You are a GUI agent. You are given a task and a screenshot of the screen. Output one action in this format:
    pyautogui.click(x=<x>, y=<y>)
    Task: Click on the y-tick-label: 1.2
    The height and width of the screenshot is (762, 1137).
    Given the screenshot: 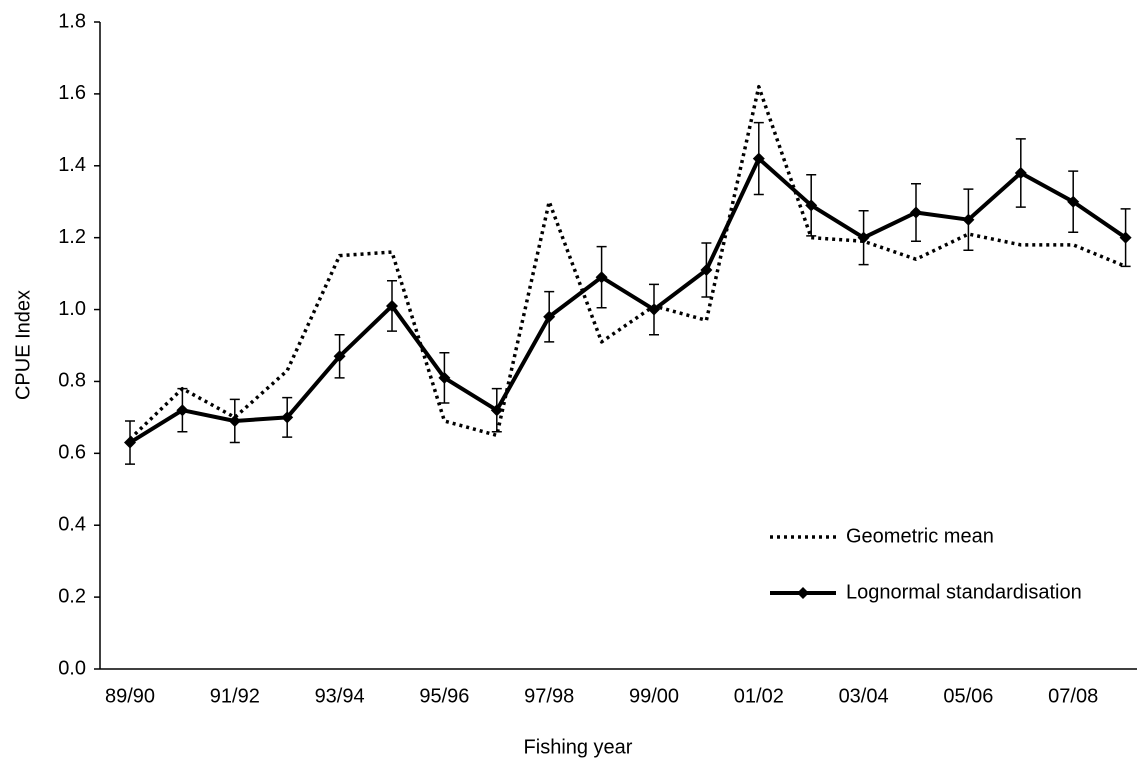 What is the action you would take?
    pyautogui.click(x=72, y=237)
    